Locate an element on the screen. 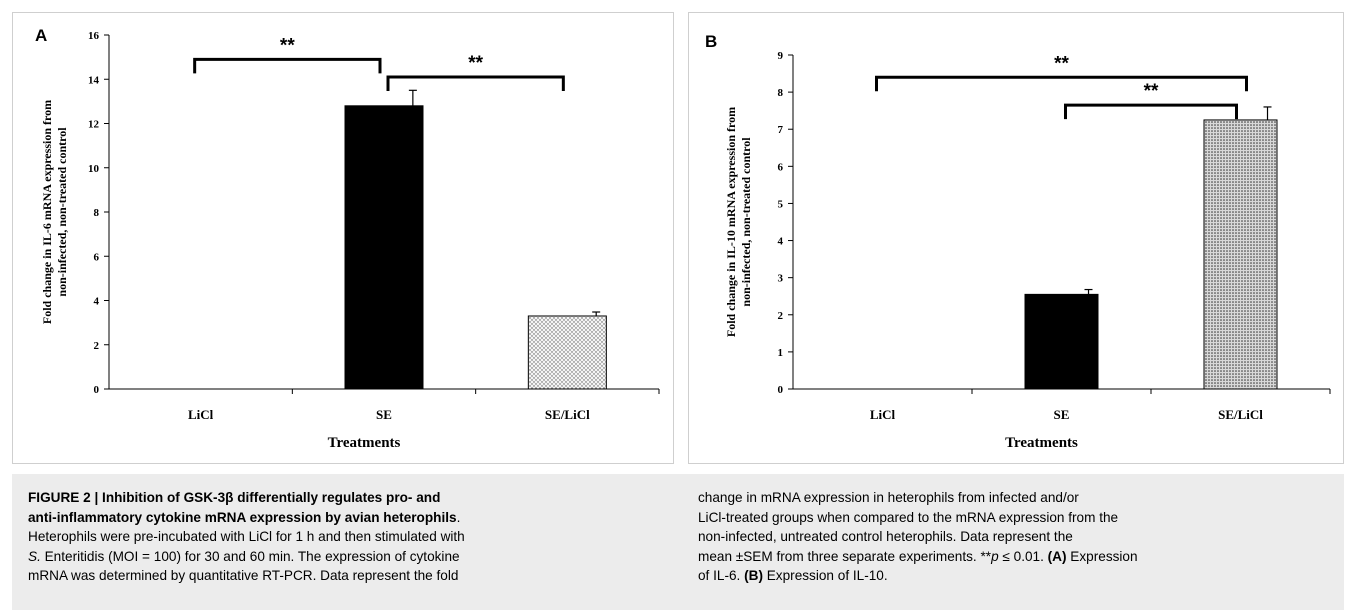  caption-line: of IL-6. (B) Expression of IL-10. is located at coordinates (793, 575).